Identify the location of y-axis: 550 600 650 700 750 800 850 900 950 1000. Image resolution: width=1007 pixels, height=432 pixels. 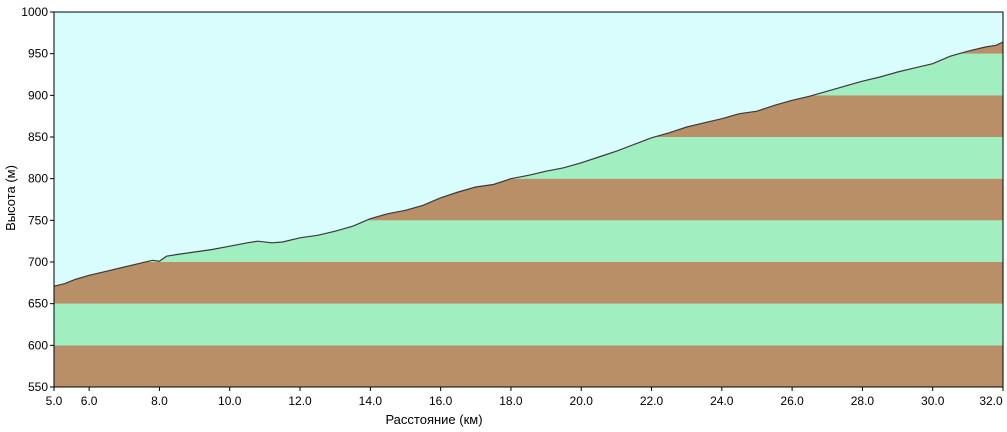
(37, 199).